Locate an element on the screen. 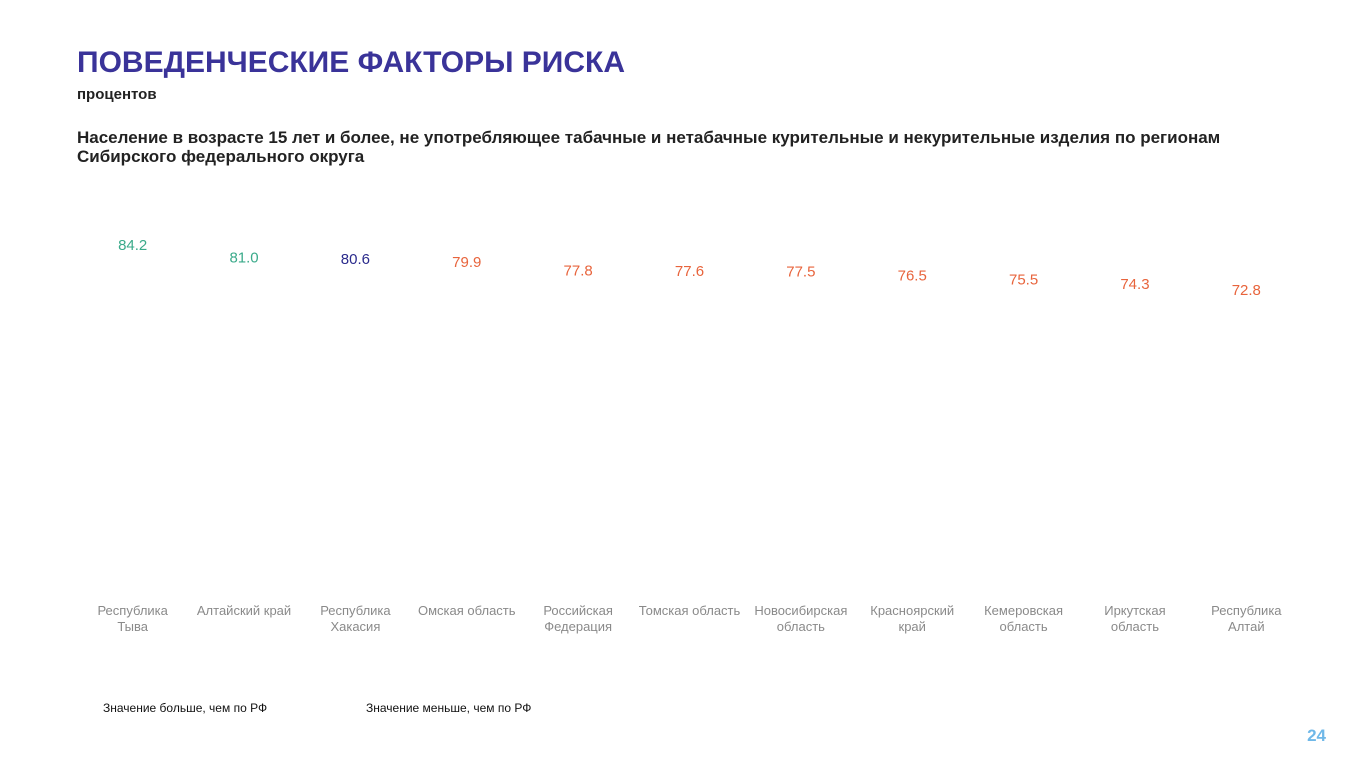 The width and height of the screenshot is (1350, 759). value-label: 77.8 is located at coordinates (578, 270).